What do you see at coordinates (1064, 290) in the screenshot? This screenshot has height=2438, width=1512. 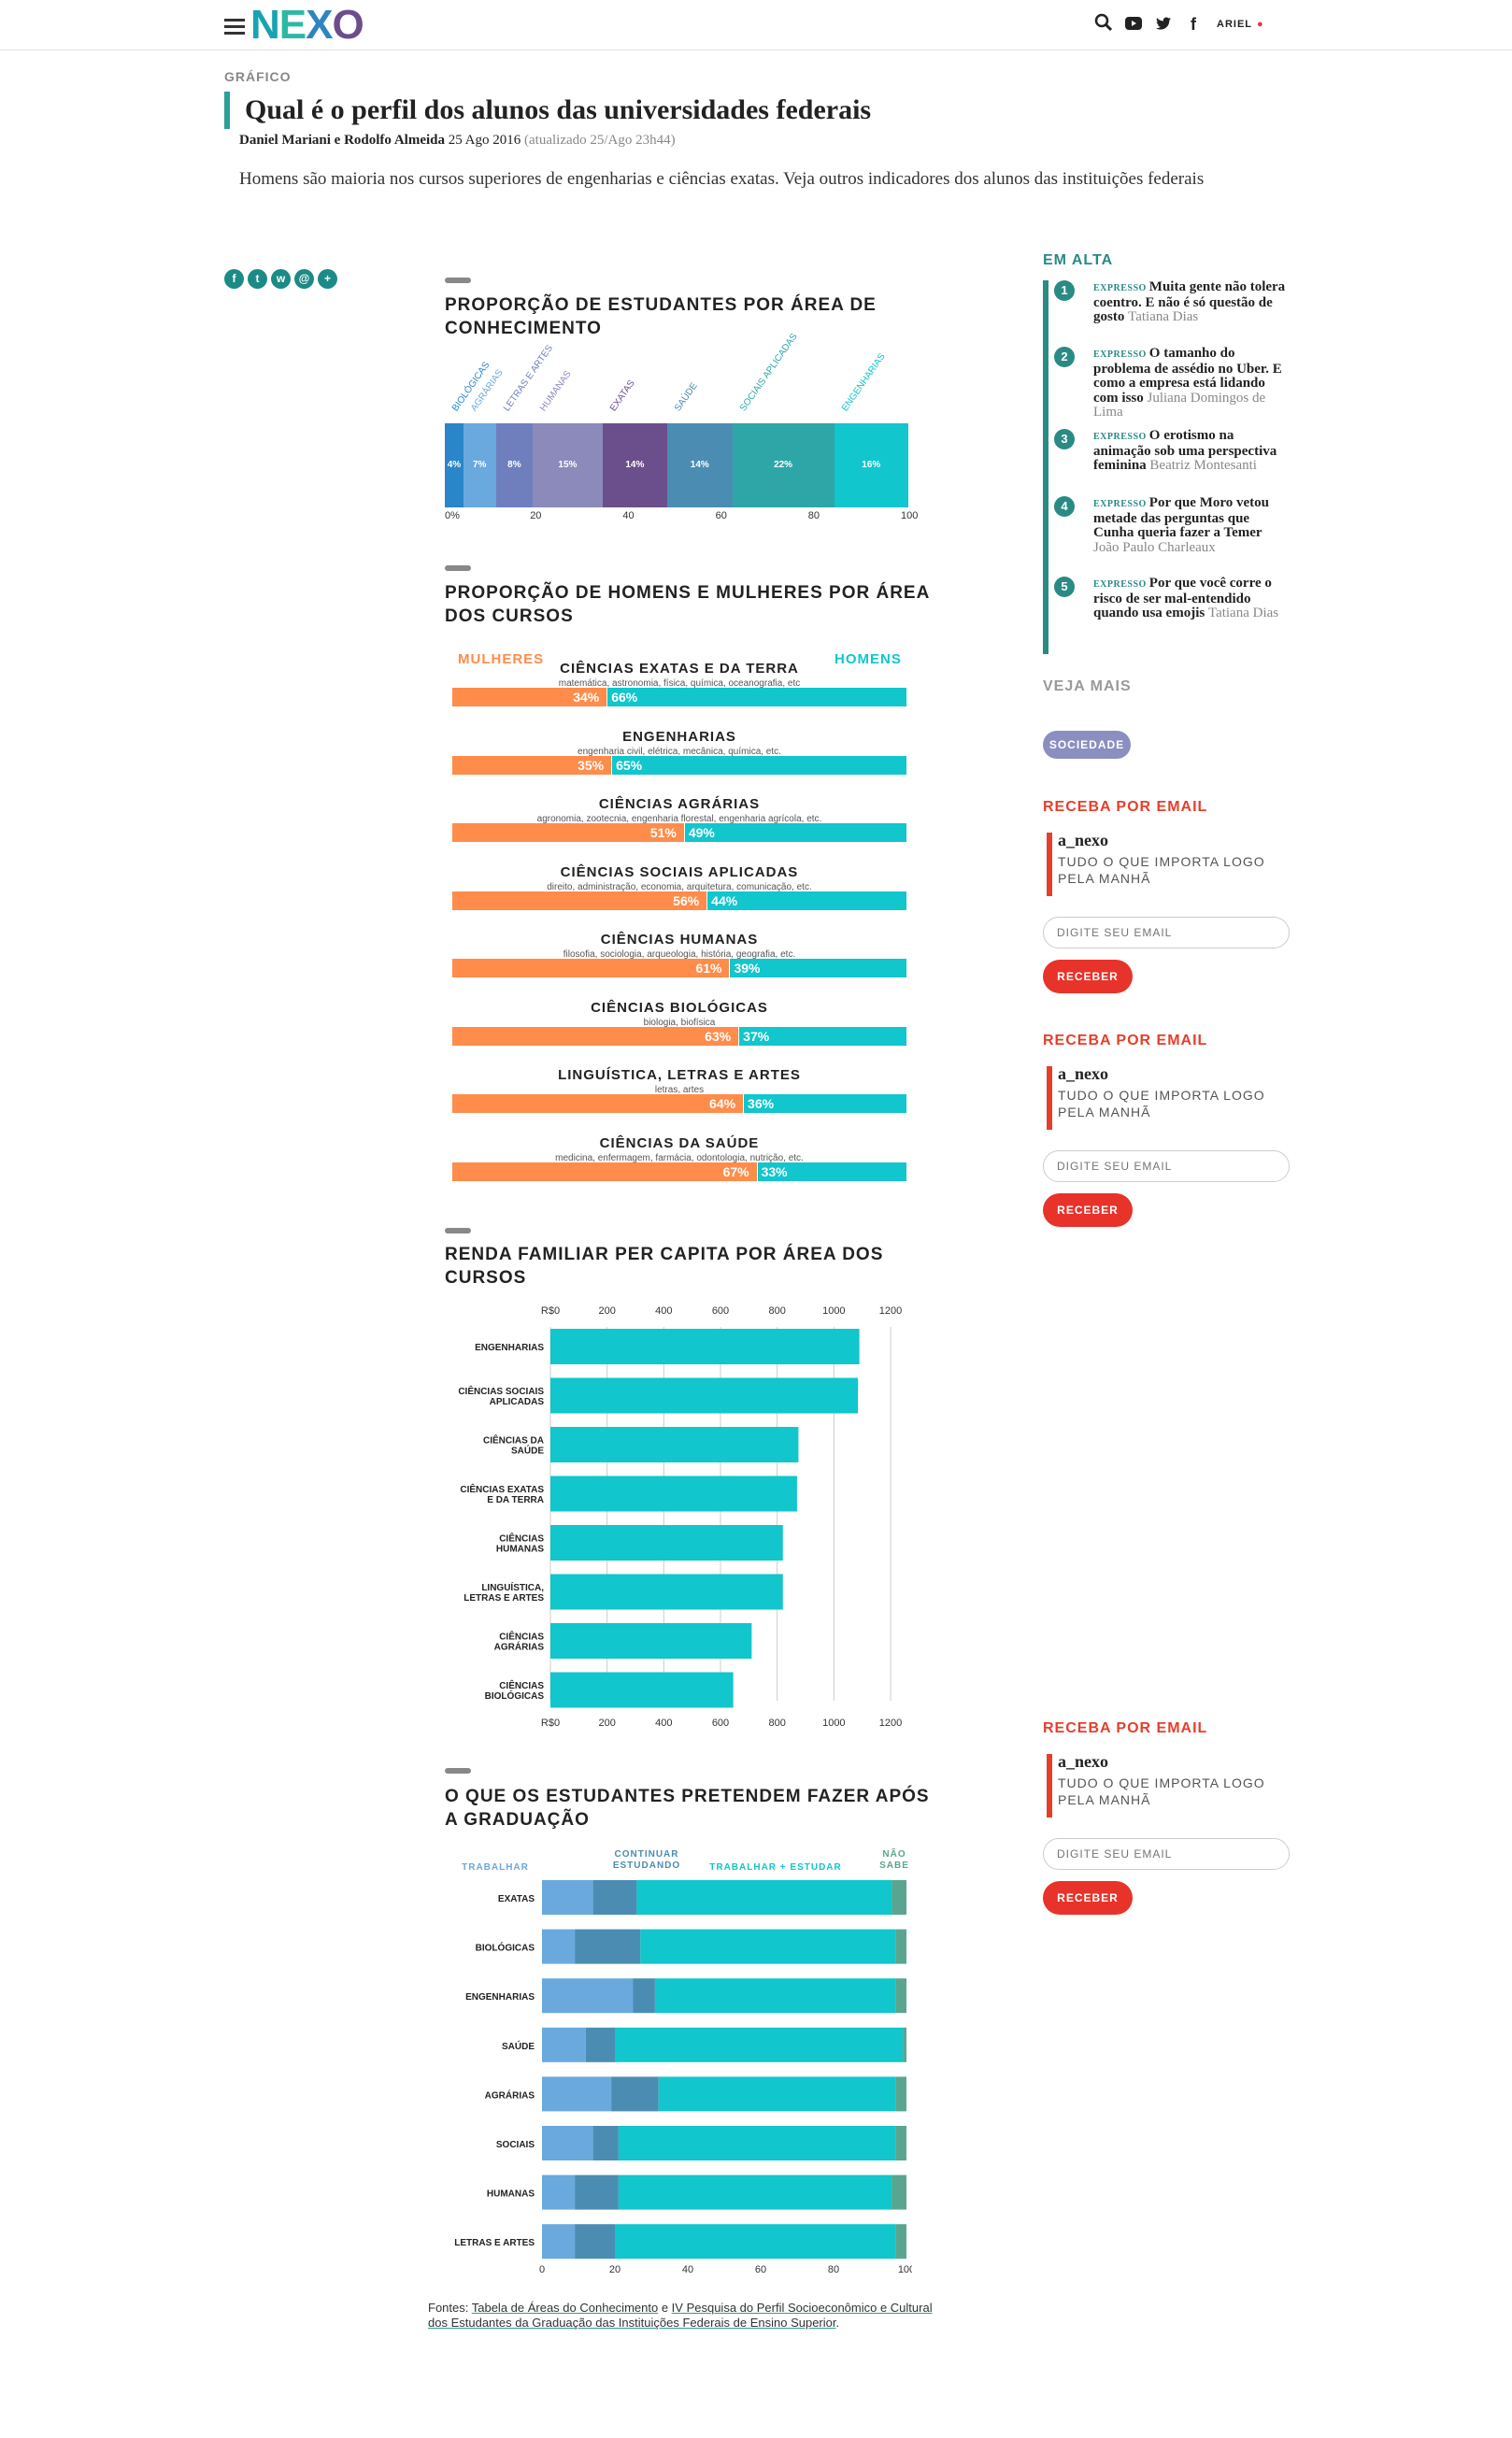 I see `trending-number: 1` at bounding box center [1064, 290].